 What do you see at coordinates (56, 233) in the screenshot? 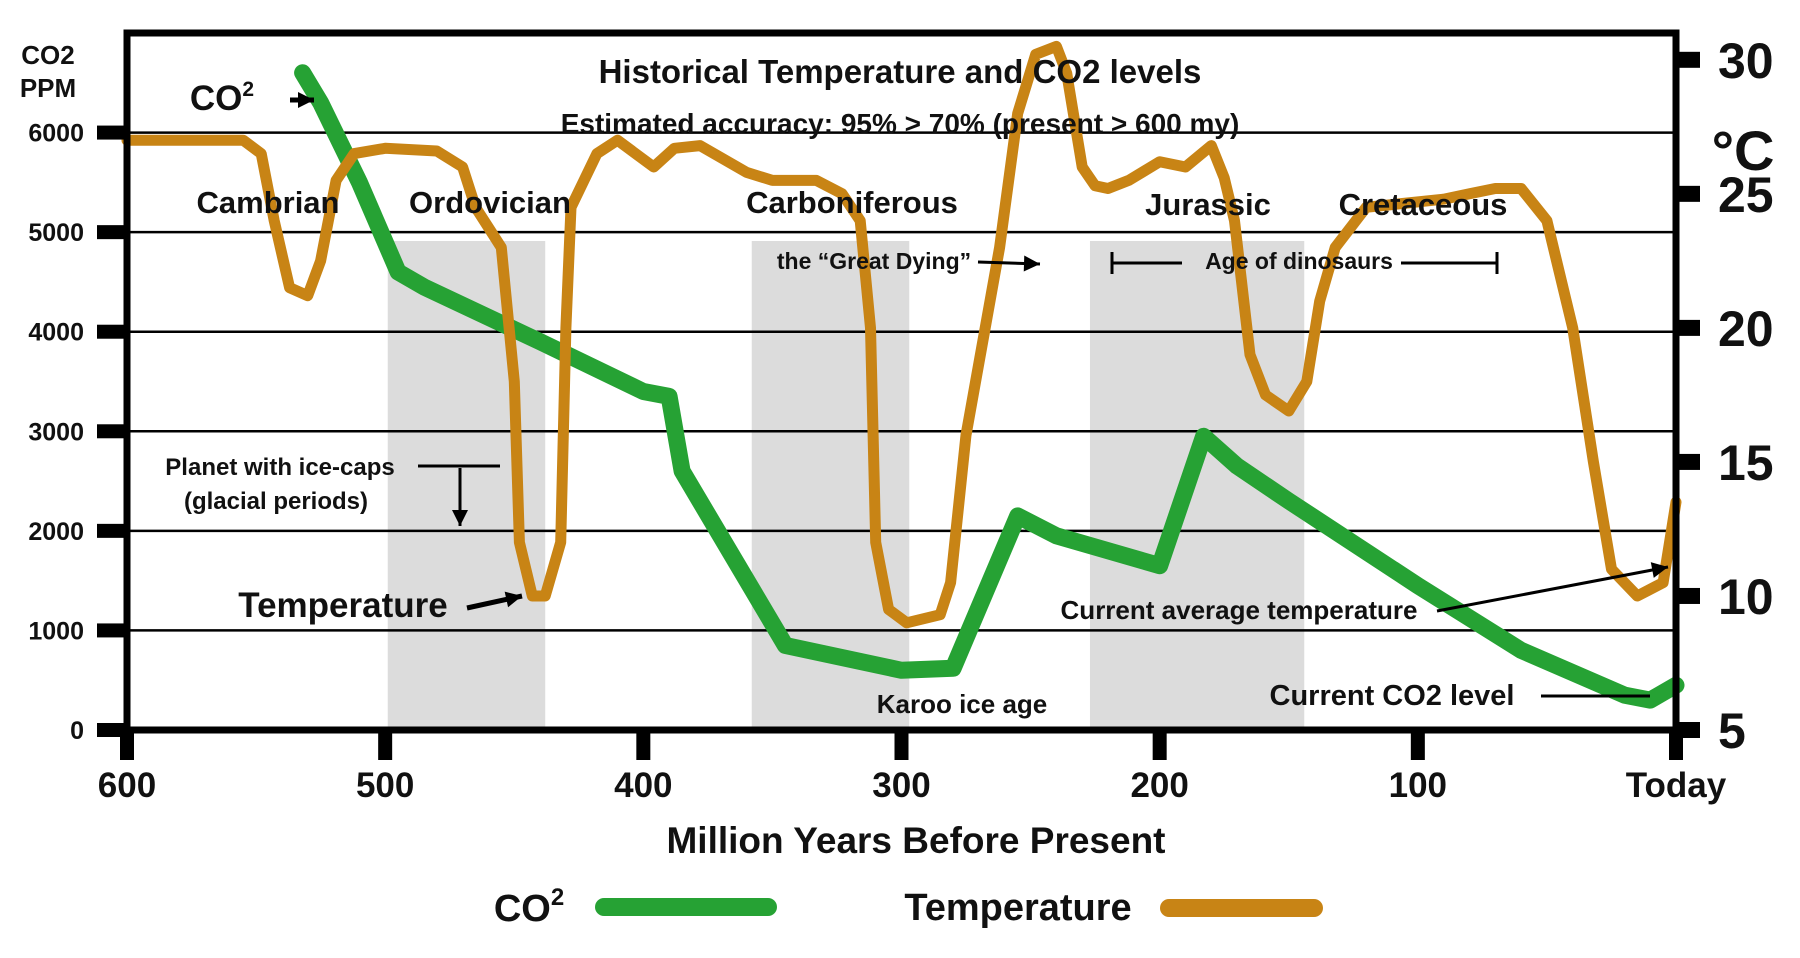
I see `left-tick-label-5000: 5000` at bounding box center [56, 233].